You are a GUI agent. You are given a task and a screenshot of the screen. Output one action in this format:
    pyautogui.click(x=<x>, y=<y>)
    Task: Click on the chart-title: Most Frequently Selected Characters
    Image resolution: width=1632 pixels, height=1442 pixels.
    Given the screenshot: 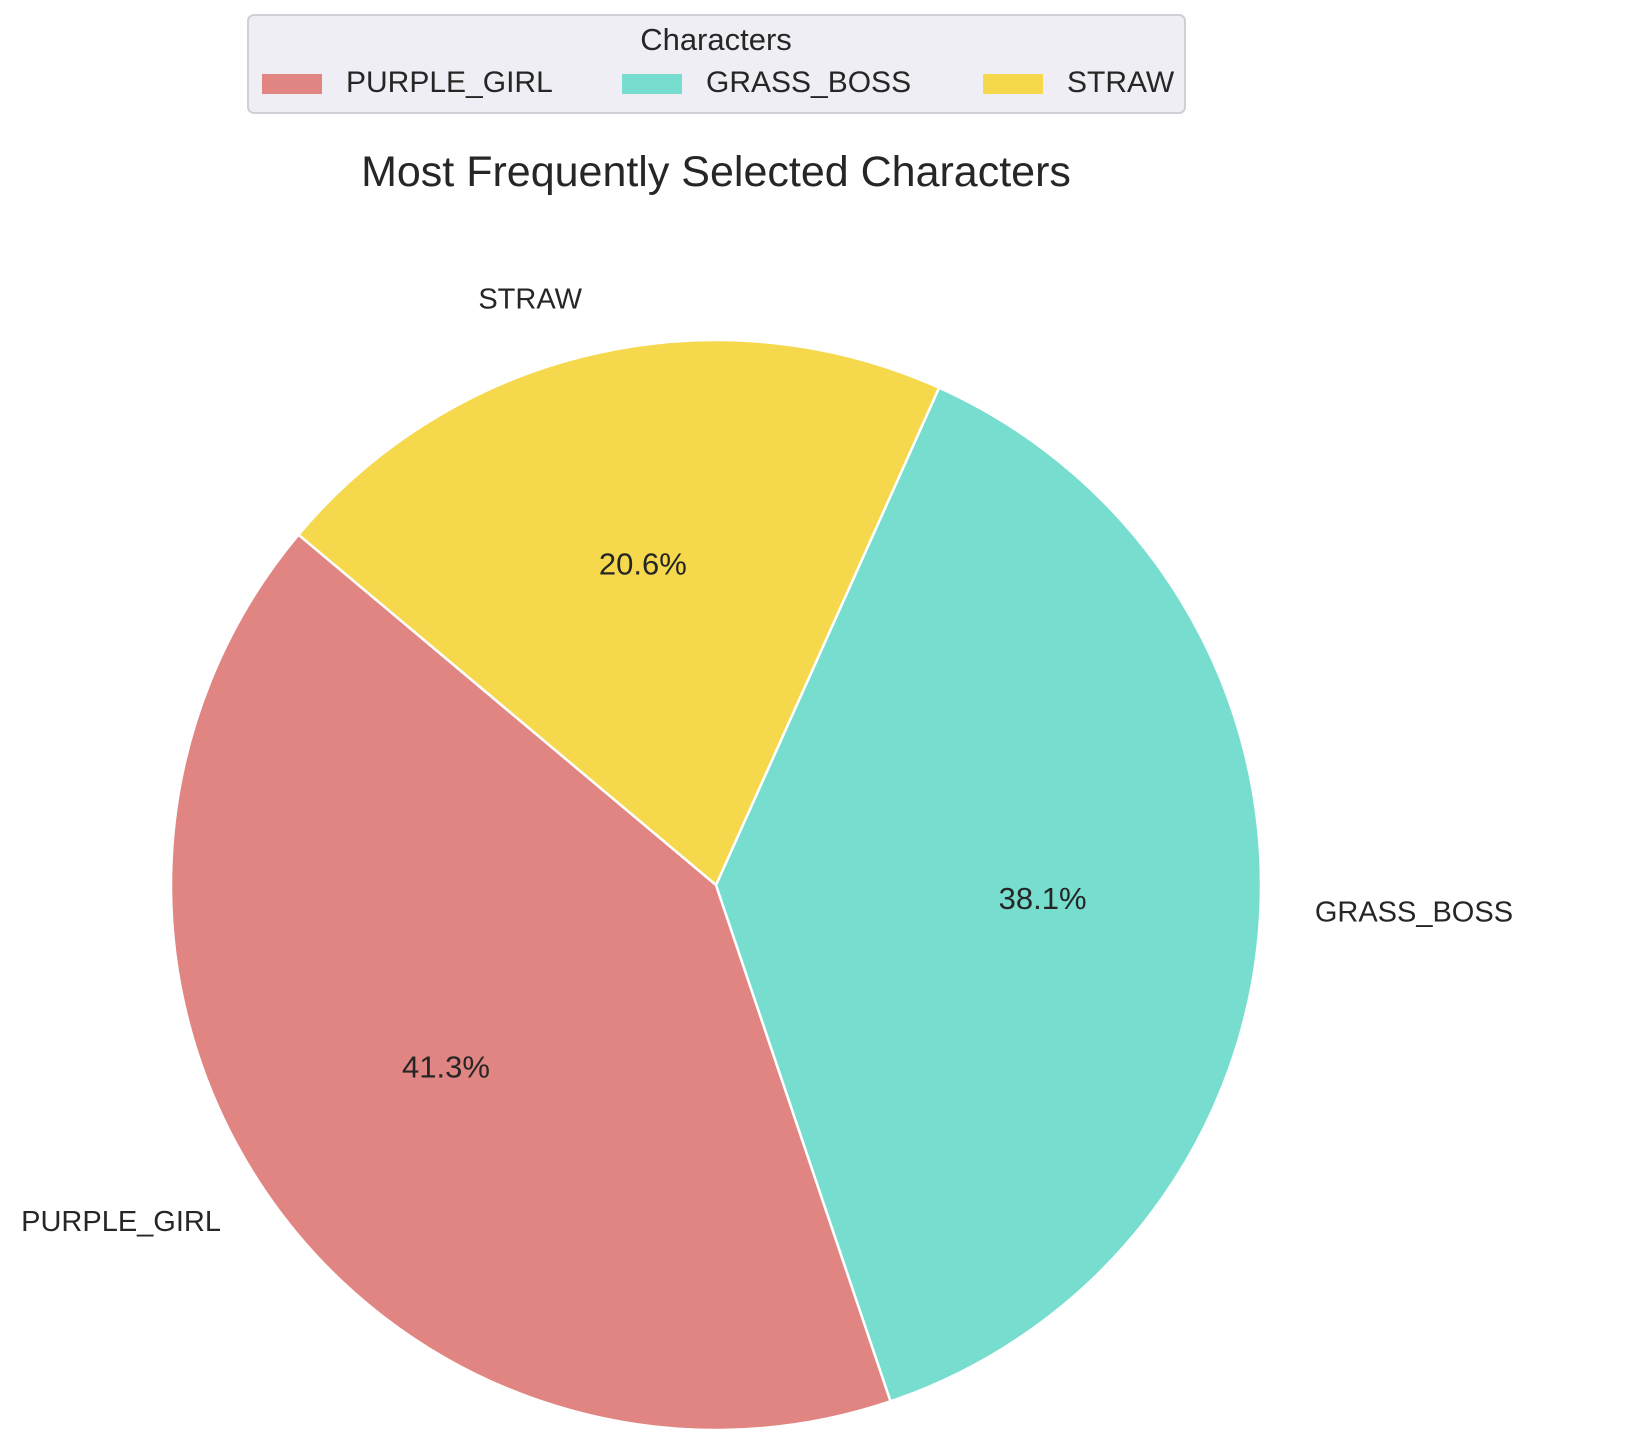 What is the action you would take?
    pyautogui.click(x=716, y=172)
    